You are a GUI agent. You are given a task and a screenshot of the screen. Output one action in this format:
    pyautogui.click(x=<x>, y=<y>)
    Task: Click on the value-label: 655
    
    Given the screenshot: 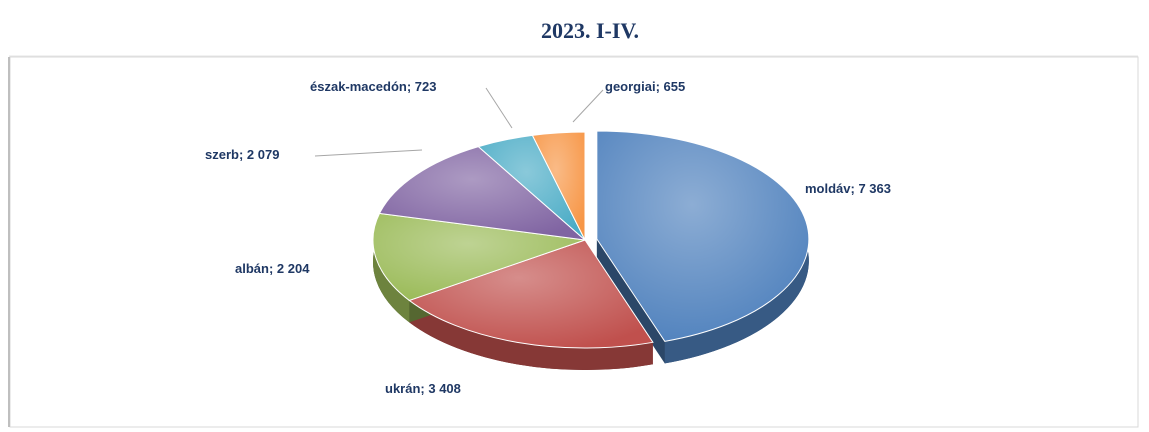 What is the action you would take?
    pyautogui.click(x=675, y=86)
    